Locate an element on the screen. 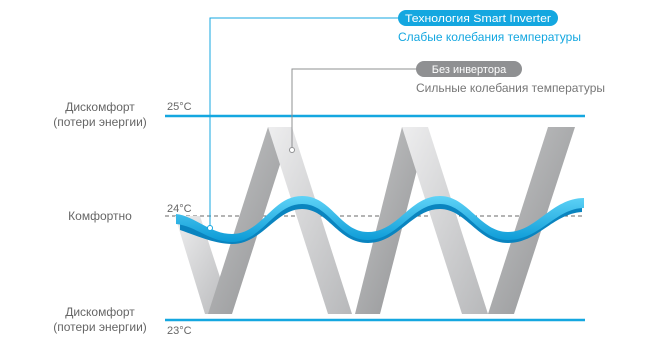  temp-high-label: 25°C is located at coordinates (179, 107).